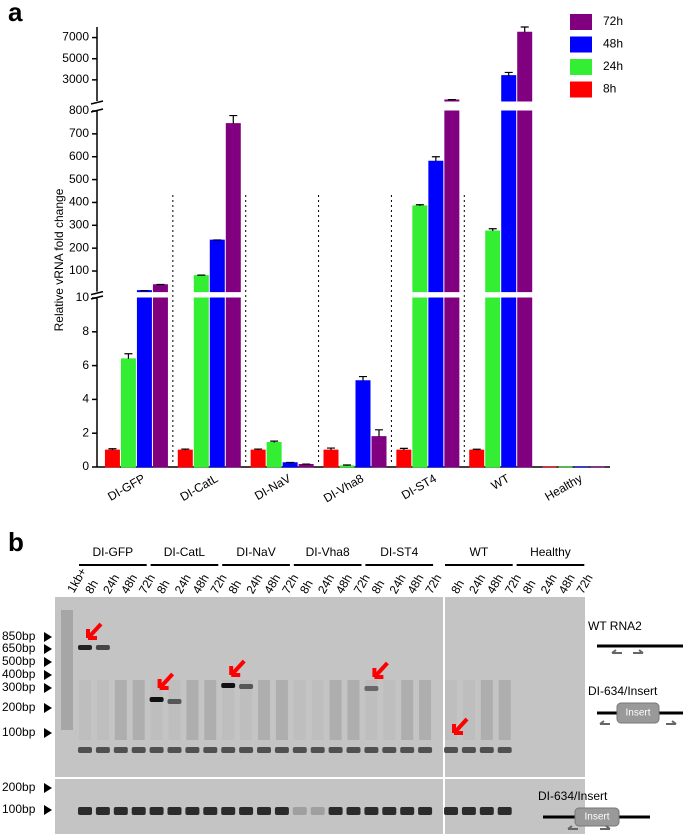 The height and width of the screenshot is (839, 685). I want to click on x-tick-label: DI-ST4, so click(419, 486).